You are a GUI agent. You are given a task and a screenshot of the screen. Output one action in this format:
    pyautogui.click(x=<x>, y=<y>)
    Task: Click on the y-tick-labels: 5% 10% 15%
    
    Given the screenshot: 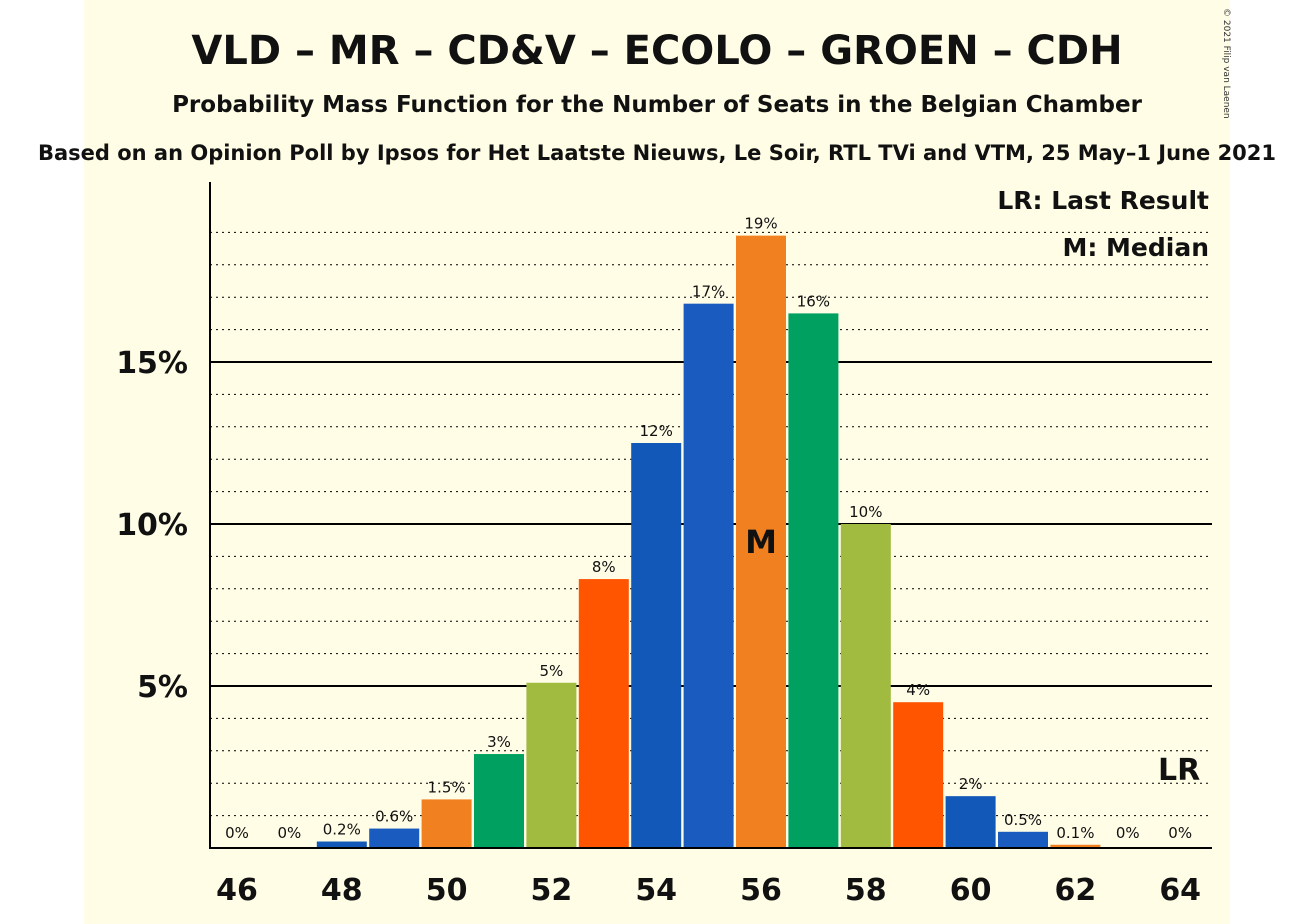 What is the action you would take?
    pyautogui.click(x=152, y=525)
    